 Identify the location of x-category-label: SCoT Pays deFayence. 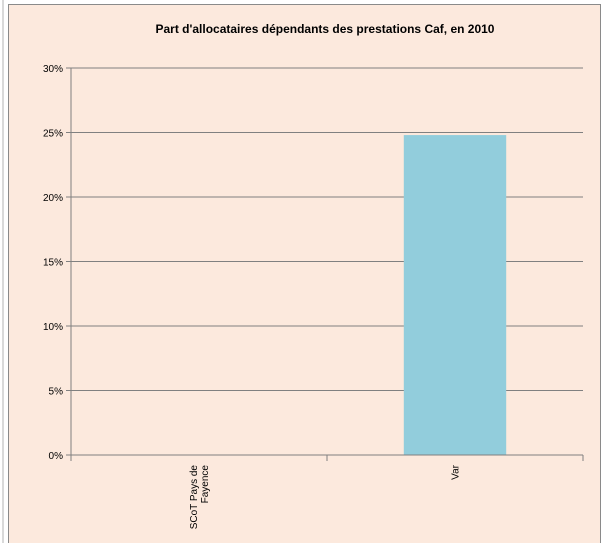
(200, 497).